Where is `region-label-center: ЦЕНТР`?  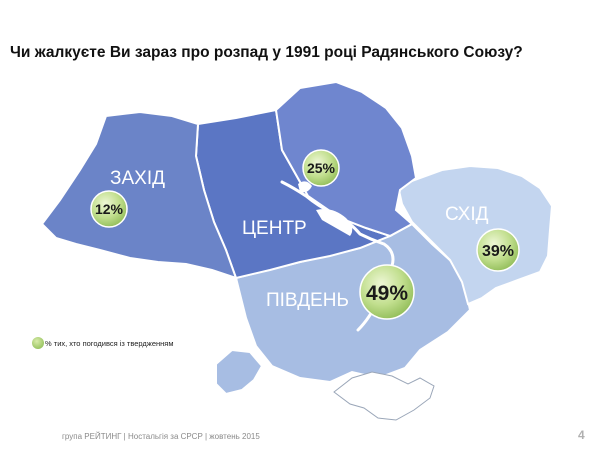
region-label-center: ЦЕНТР is located at coordinates (274, 228).